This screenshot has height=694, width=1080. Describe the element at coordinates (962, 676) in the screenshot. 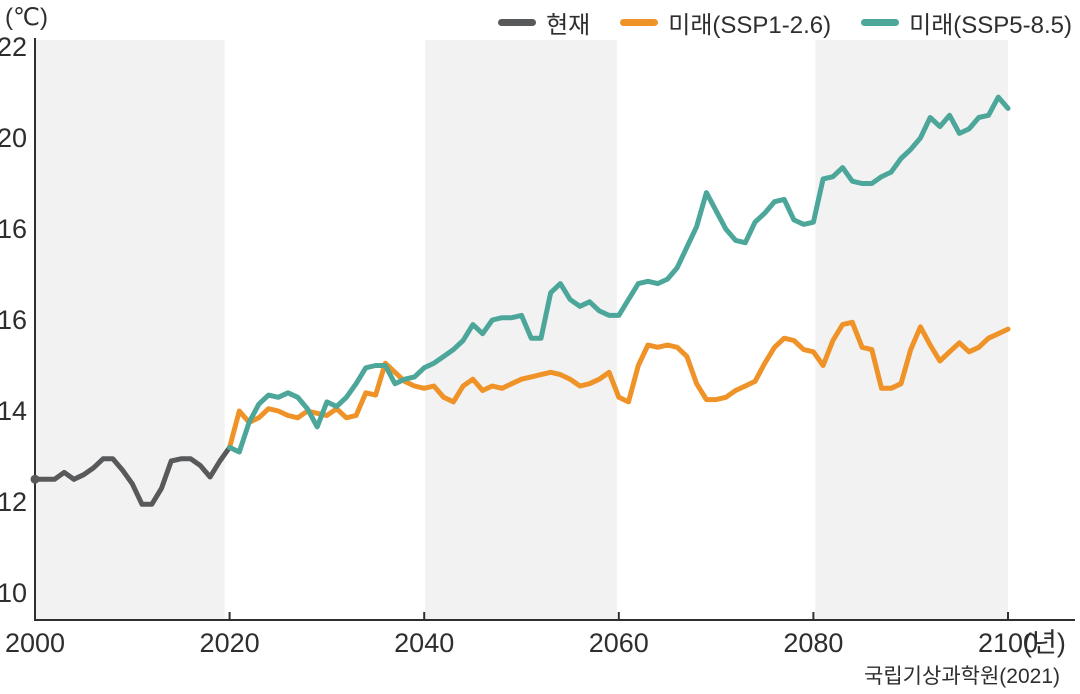

I see `chart-source: 국립기상과학원(2021)` at that location.